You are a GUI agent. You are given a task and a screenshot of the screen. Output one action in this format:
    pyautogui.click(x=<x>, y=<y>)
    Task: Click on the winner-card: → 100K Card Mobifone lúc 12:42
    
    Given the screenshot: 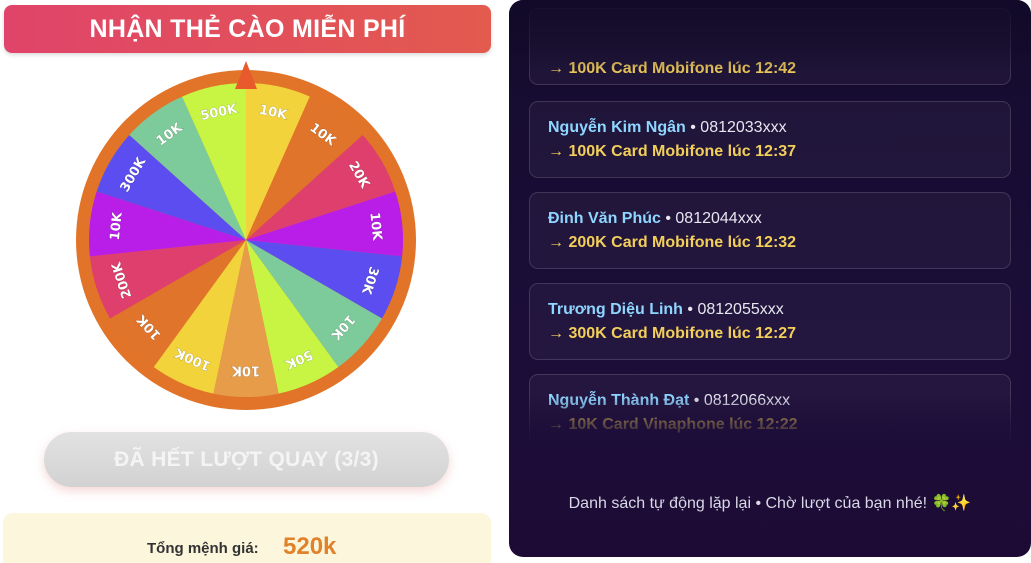 What is the action you would take?
    pyautogui.click(x=770, y=46)
    